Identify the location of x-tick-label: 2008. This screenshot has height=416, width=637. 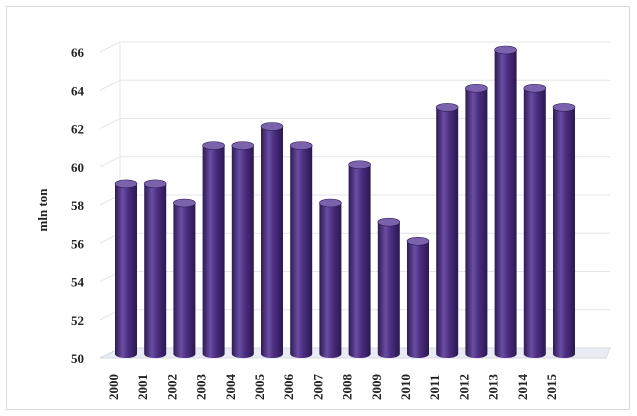
(347, 387).